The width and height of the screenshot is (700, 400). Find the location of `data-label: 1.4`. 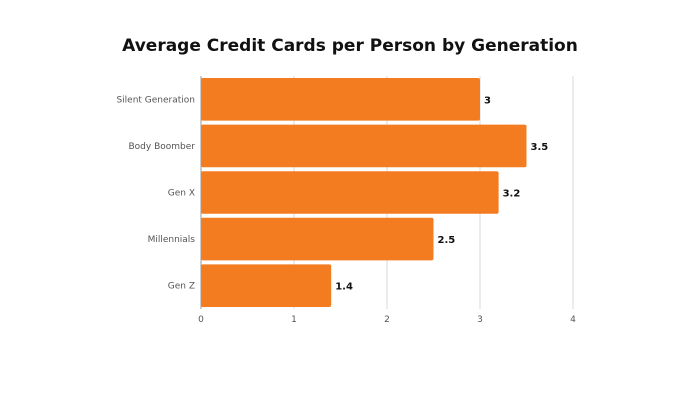

data-label: 1.4 is located at coordinates (344, 287).